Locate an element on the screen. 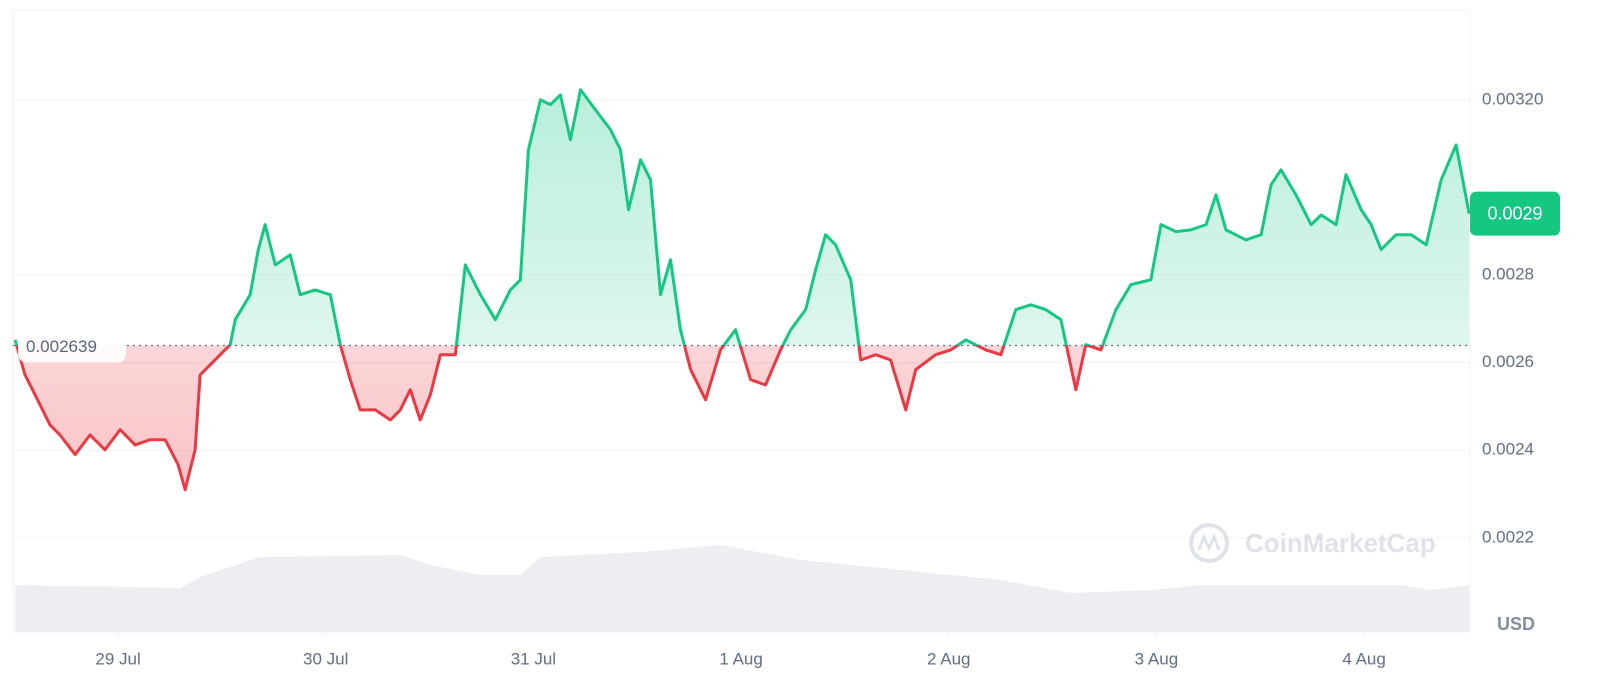  y-tick-label: 0.0026 is located at coordinates (1508, 361).